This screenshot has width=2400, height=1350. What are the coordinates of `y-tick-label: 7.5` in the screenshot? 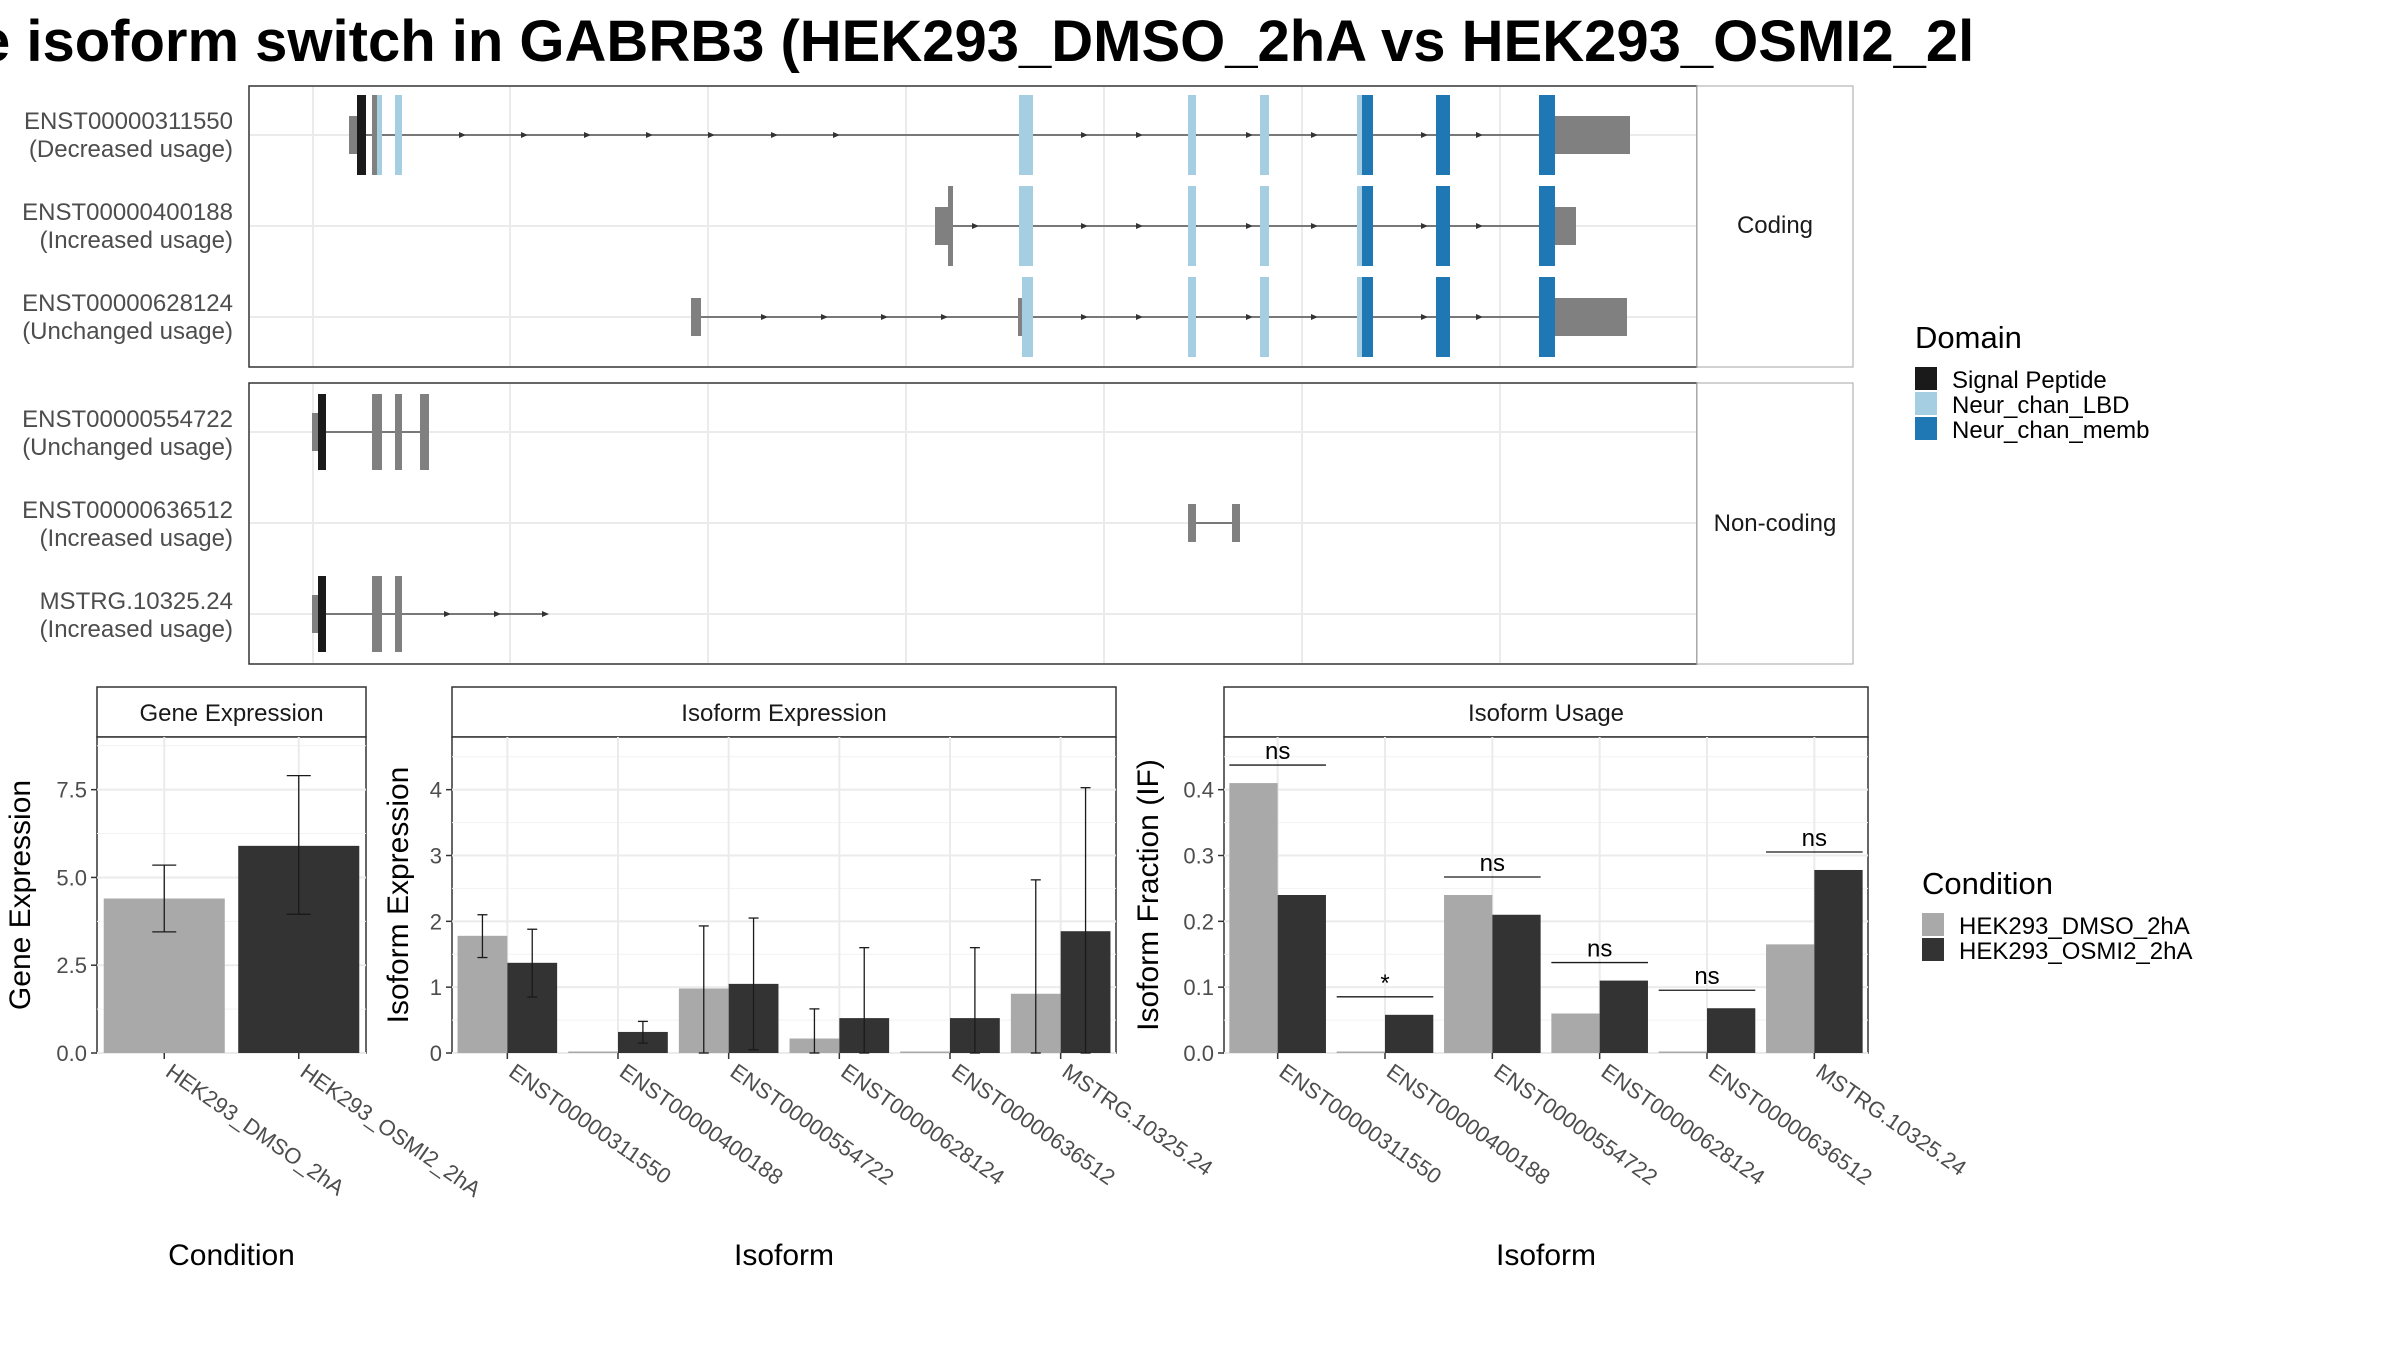 It's located at (71, 790).